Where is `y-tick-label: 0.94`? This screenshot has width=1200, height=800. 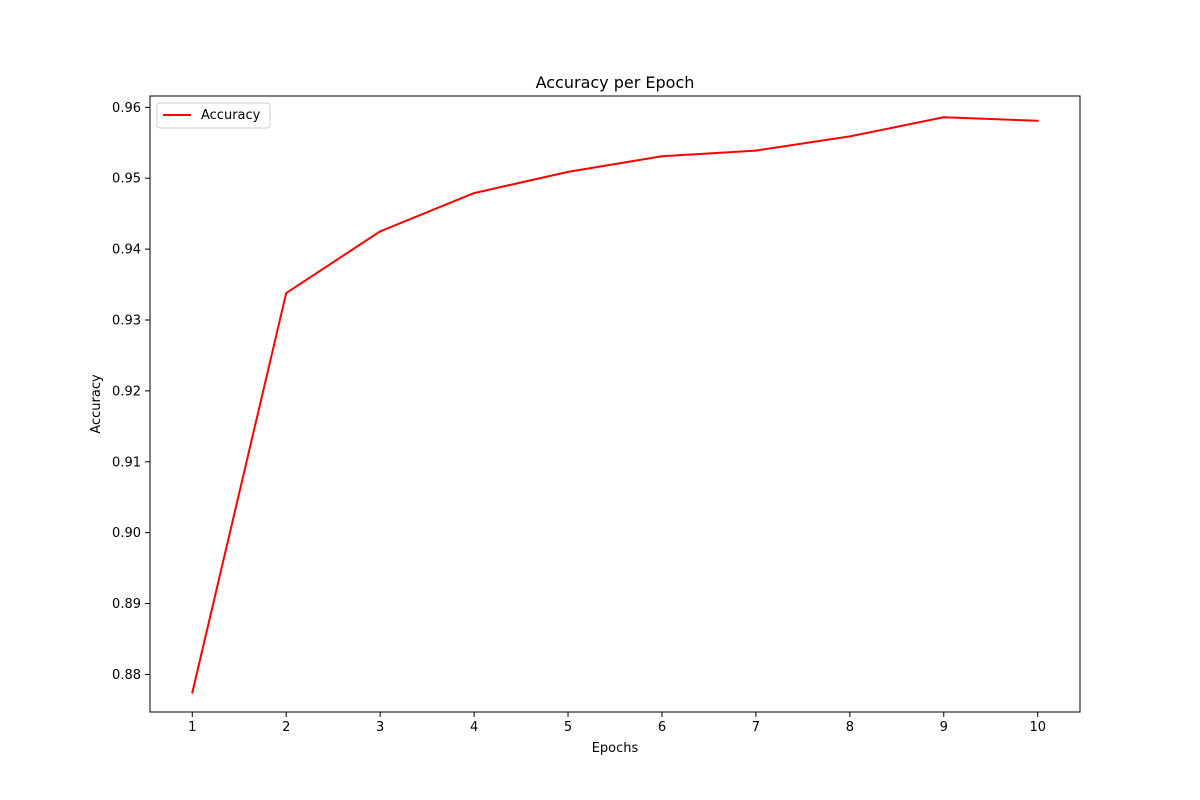 y-tick-label: 0.94 is located at coordinates (126, 250).